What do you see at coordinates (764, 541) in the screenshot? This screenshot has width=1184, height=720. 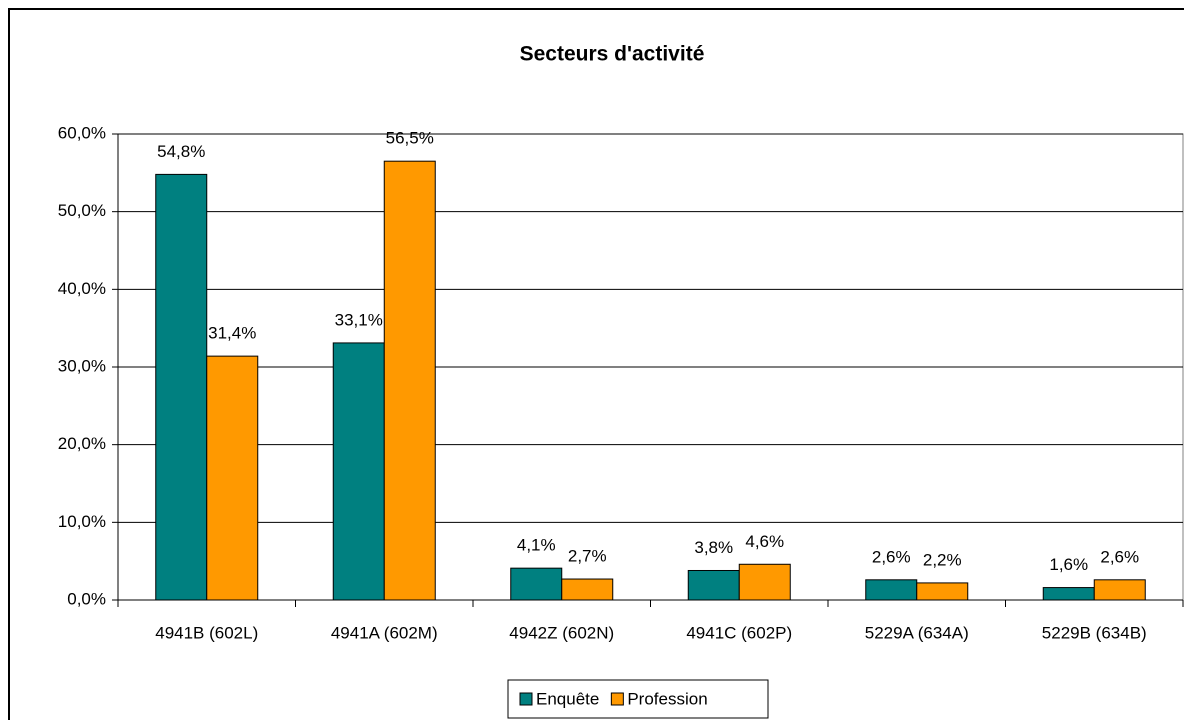 I see `data-label: 4,6%` at bounding box center [764, 541].